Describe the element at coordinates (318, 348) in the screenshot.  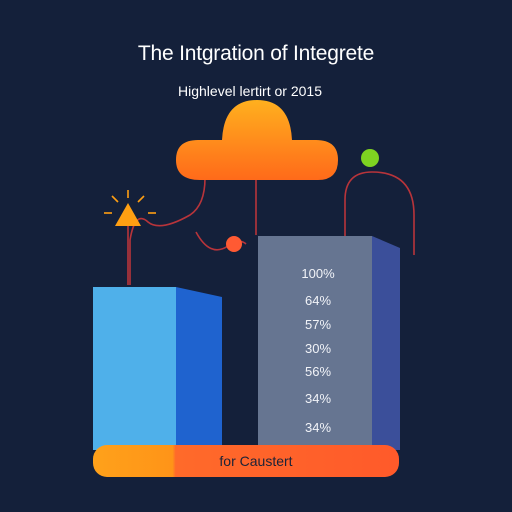
I see `percent-label: 30%` at that location.